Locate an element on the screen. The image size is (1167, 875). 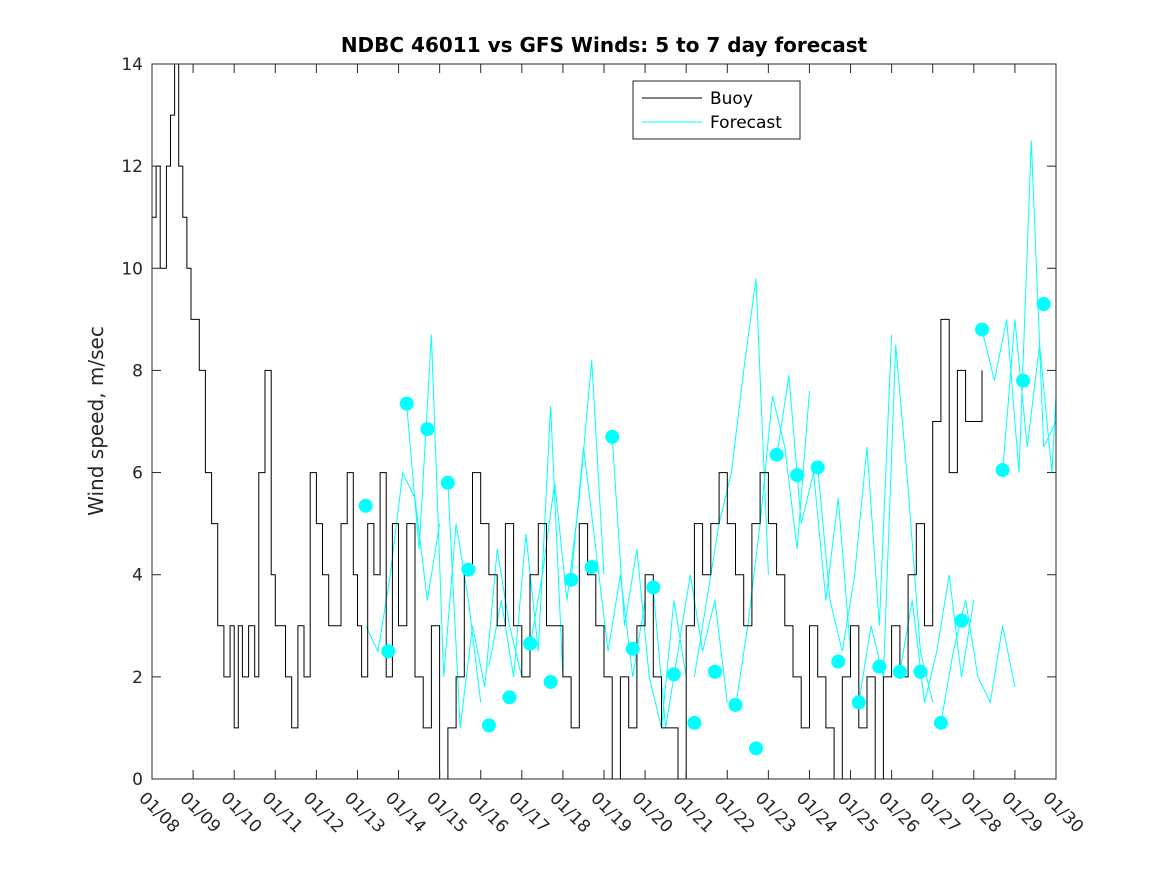
legend: Buoy Forecast is located at coordinates (716, 110).